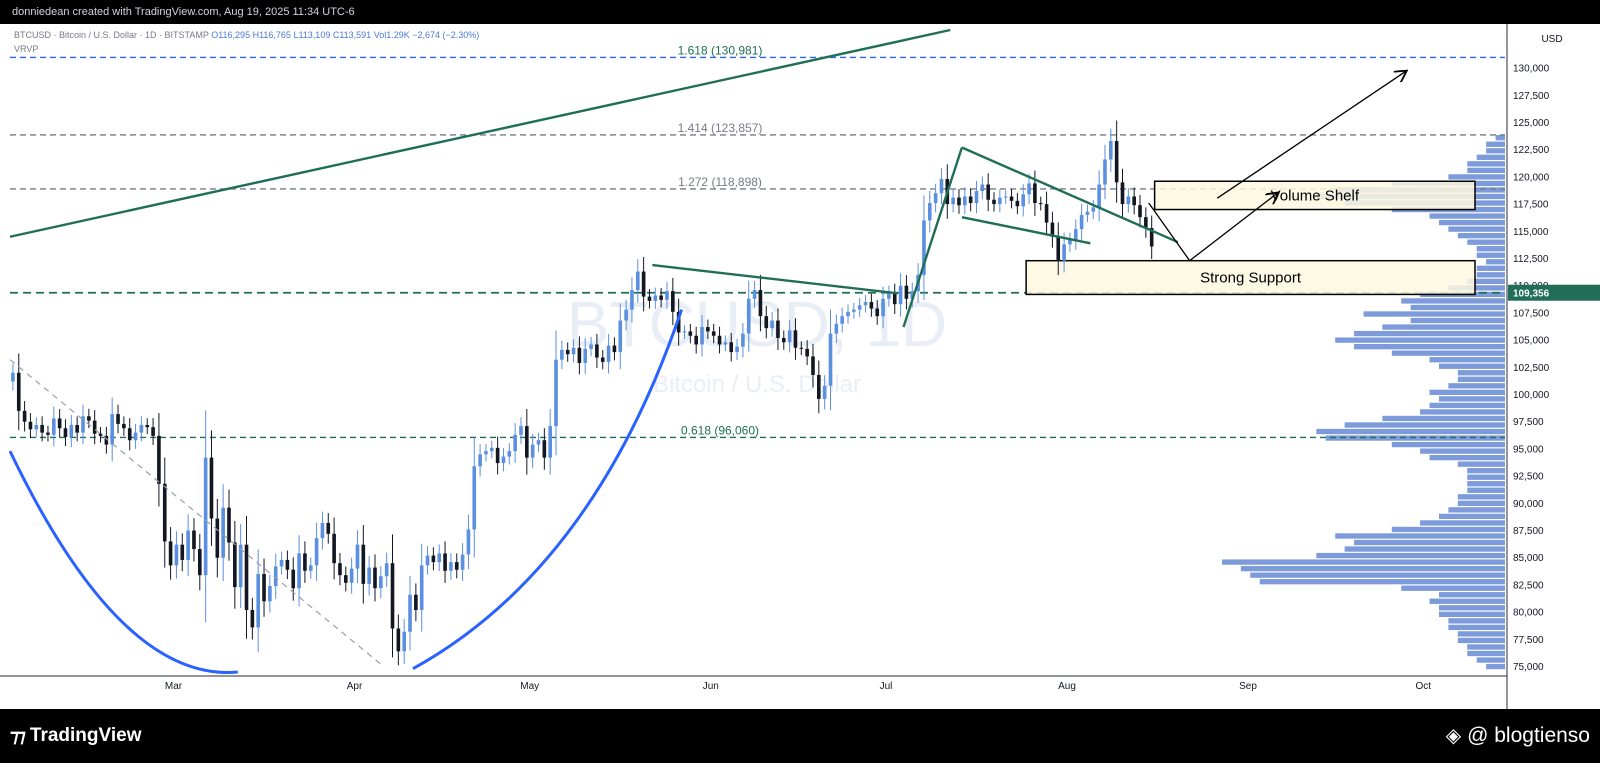 The width and height of the screenshot is (1600, 763). What do you see at coordinates (75, 736) in the screenshot?
I see `tradingview-logo: ⁊⁊ TradingView` at bounding box center [75, 736].